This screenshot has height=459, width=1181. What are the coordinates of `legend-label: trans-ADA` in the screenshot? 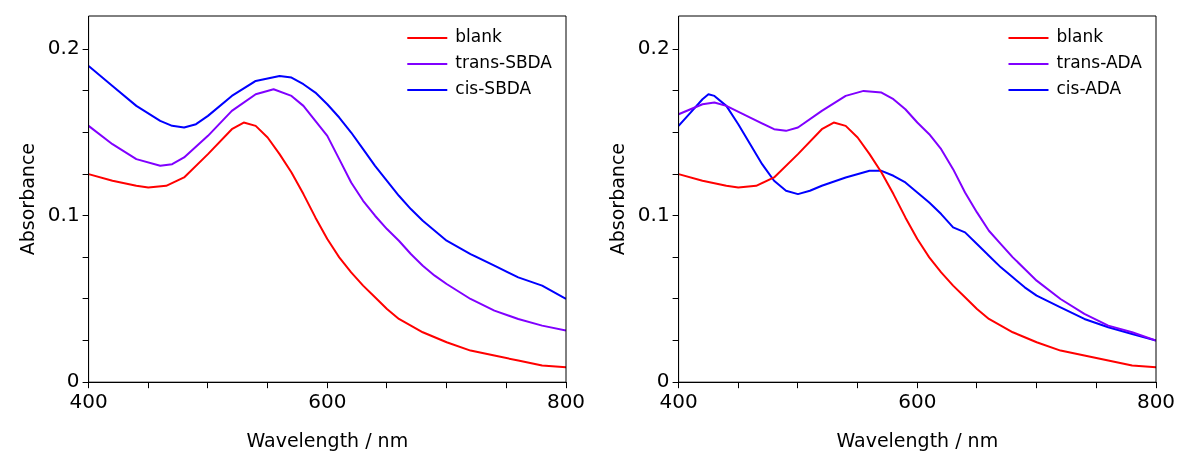 It's located at (1099, 62).